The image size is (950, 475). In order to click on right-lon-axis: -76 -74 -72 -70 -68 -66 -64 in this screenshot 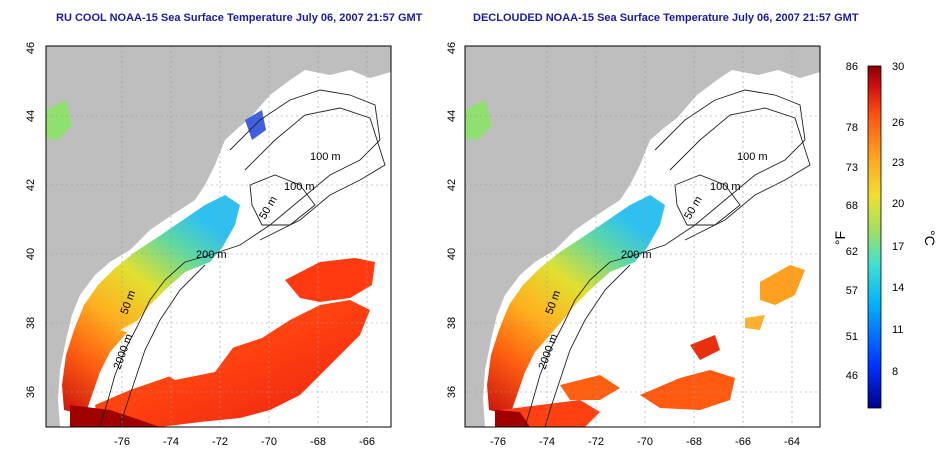, I will do `click(645, 442)`.